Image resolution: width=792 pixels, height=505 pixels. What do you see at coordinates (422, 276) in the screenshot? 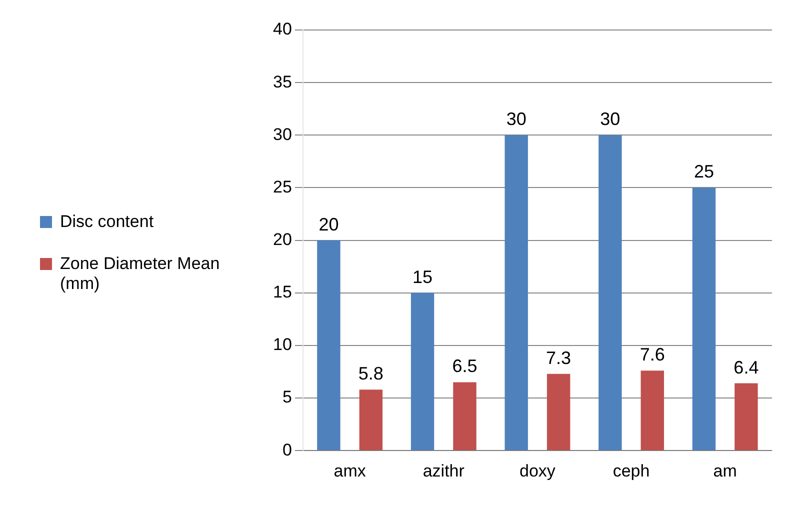
I see `data-label: 15` at bounding box center [422, 276].